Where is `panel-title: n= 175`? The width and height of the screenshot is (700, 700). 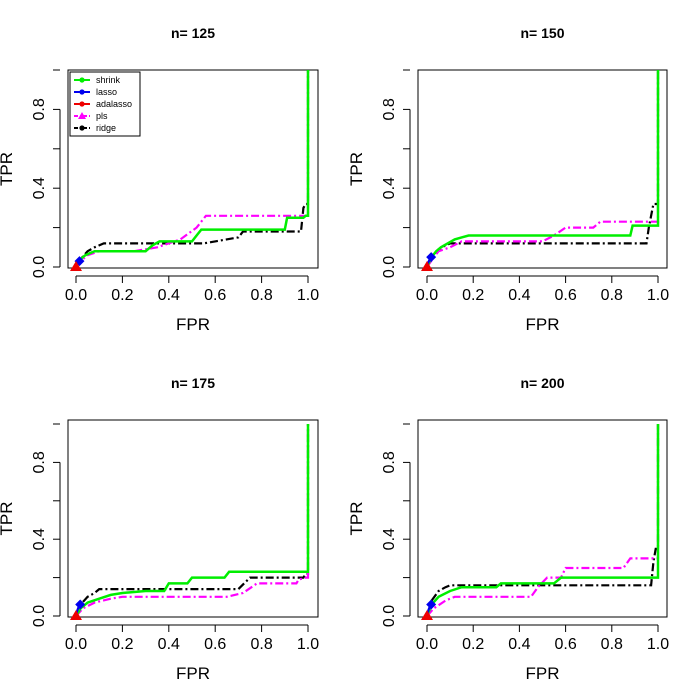 panel-title: n= 175 is located at coordinates (193, 383).